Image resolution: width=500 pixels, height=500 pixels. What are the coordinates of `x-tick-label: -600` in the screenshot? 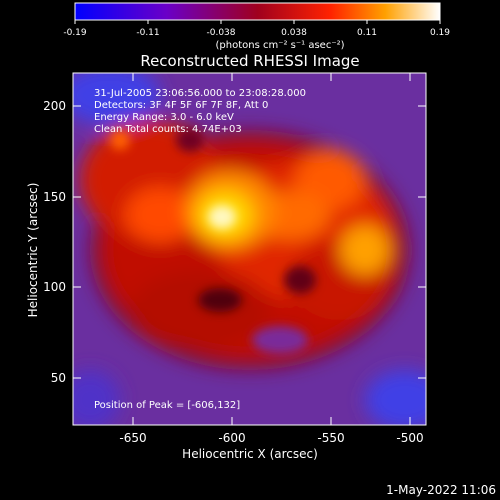 It's located at (231, 438).